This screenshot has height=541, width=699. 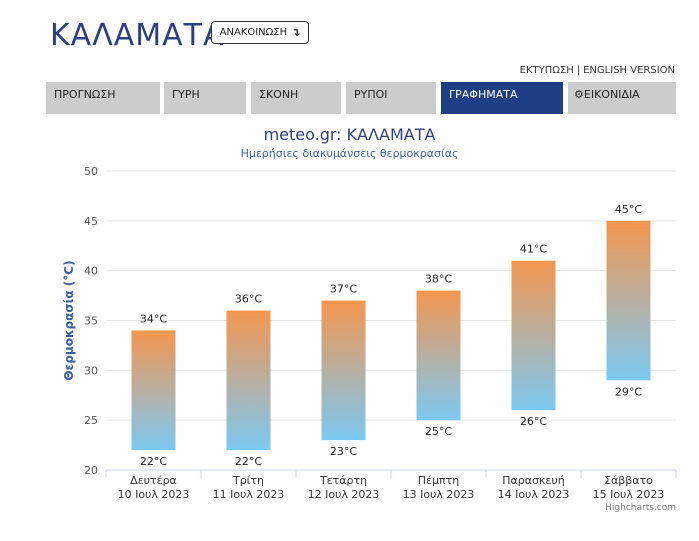 I want to click on chart-subtitle: Ημερήσιες διακυμάνσεις θερμοκρασίας, so click(x=349, y=153).